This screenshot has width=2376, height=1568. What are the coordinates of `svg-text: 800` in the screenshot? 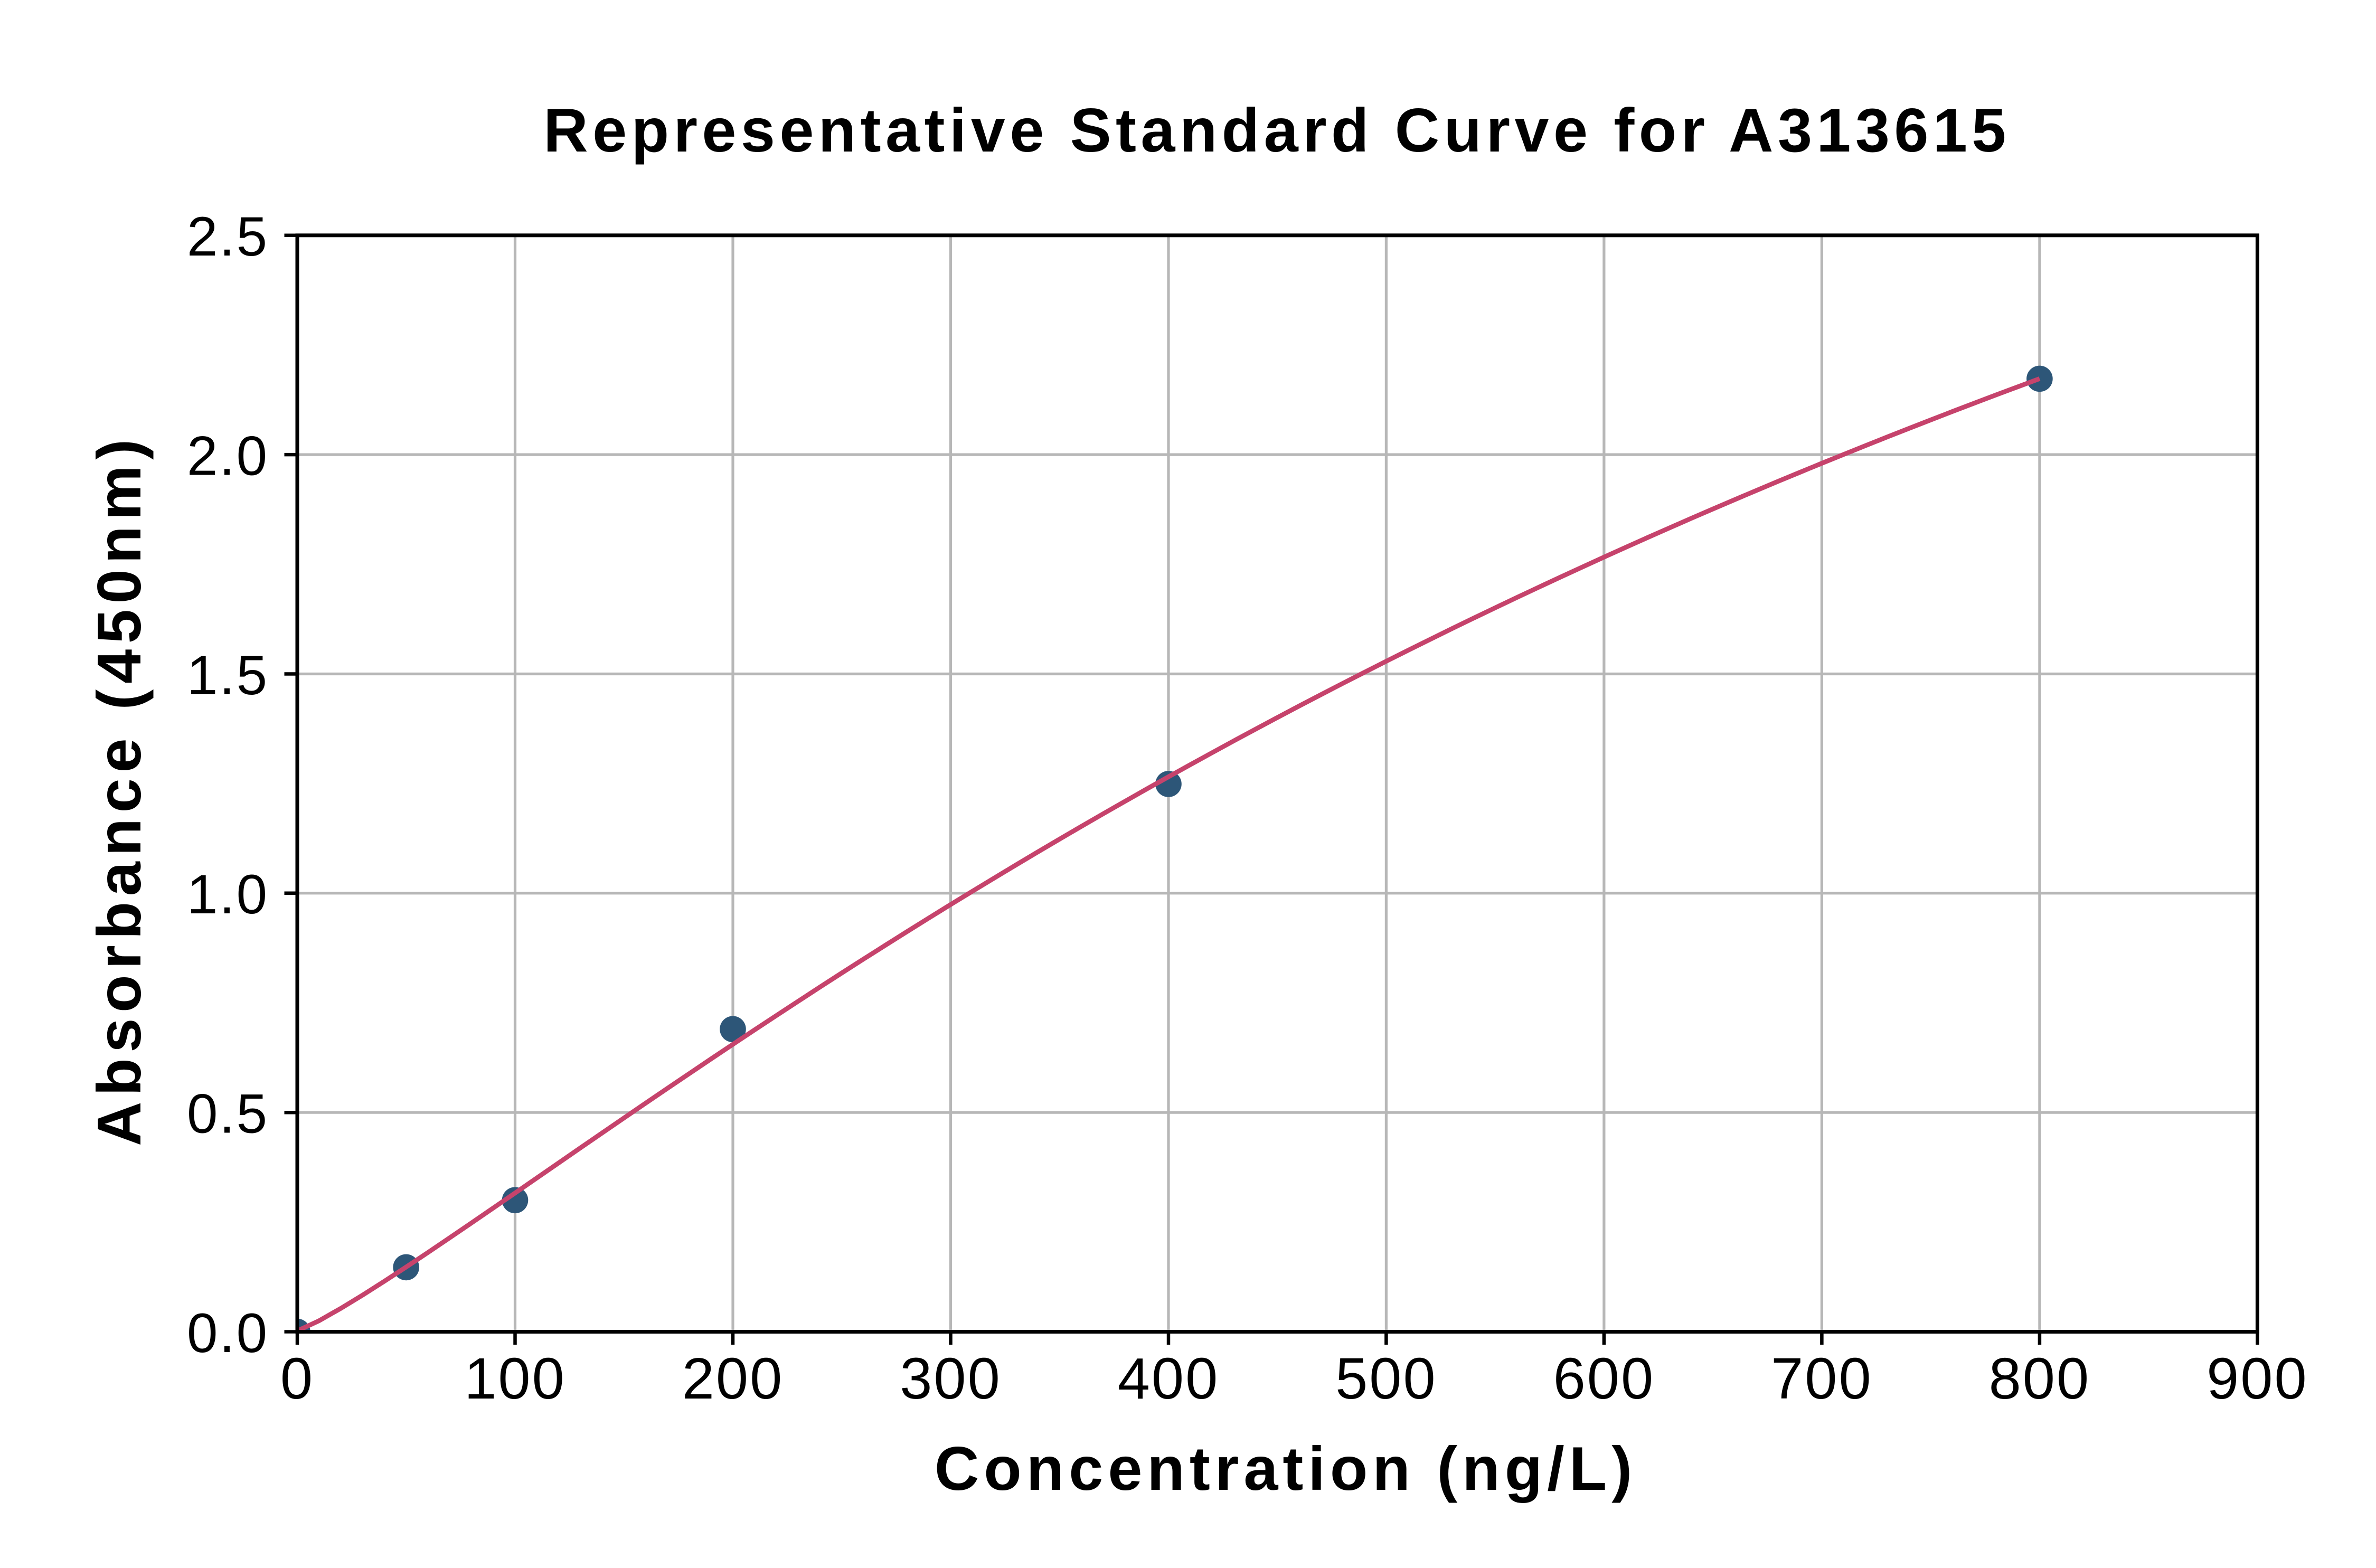 It's located at (2040, 1379).